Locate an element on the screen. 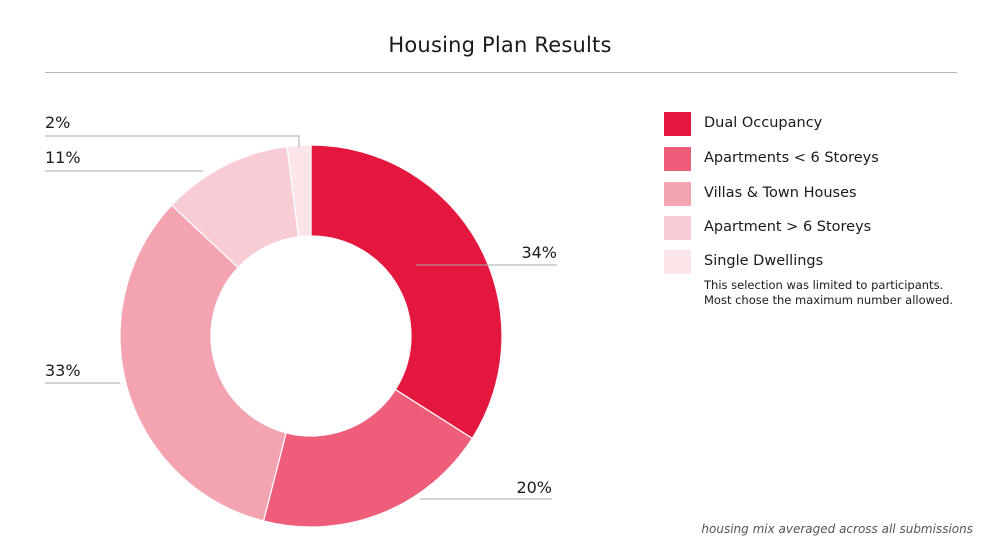 The height and width of the screenshot is (559, 1000). legend-item-apartments-under-6: Apartments < 6 Storeys is located at coordinates (824, 159).